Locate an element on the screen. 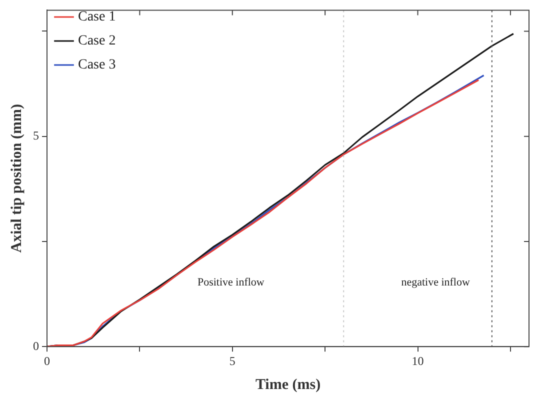 The image size is (533, 402). x-tick-label: 5 is located at coordinates (232, 361).